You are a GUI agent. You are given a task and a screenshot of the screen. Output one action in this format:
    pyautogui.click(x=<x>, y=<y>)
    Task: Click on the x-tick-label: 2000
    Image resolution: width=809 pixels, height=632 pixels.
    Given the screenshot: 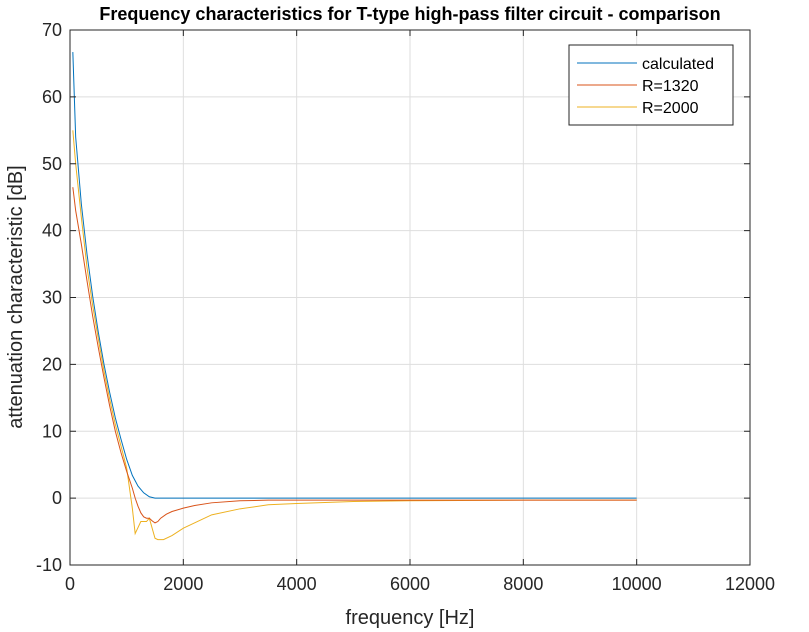 What is the action you would take?
    pyautogui.click(x=183, y=584)
    